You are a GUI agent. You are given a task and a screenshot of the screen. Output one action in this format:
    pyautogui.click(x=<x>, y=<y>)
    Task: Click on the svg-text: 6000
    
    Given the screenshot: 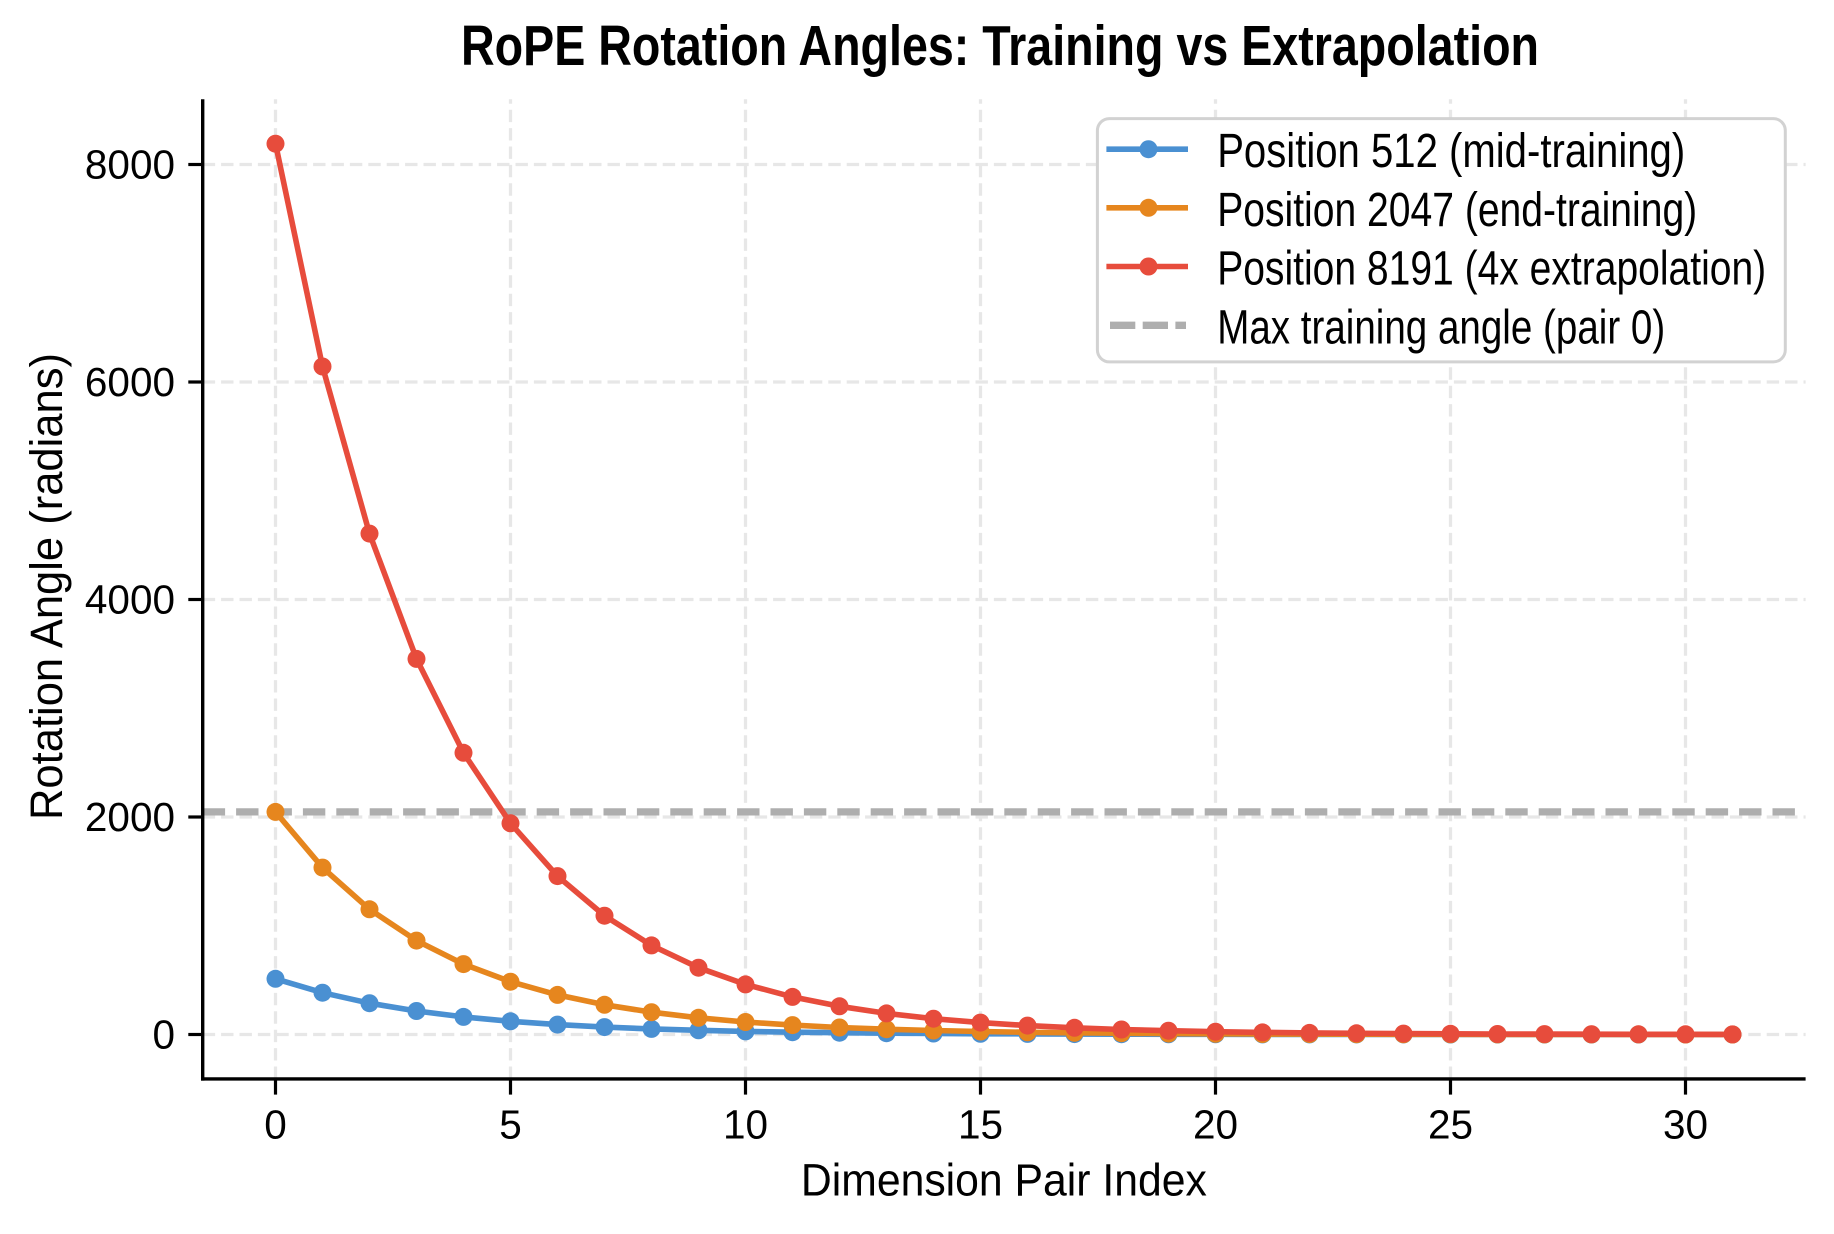 What is the action you would take?
    pyautogui.click(x=130, y=382)
    